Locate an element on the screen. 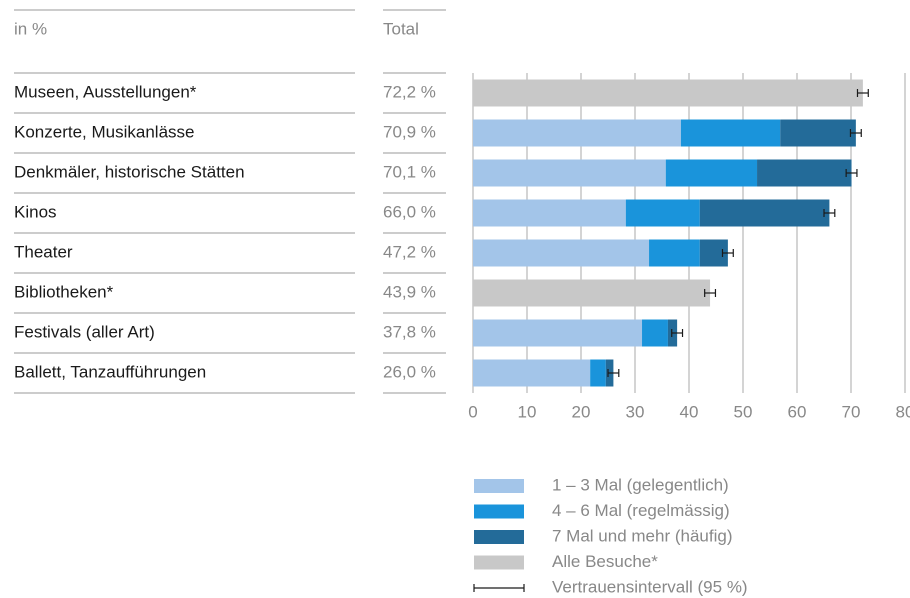  x-tick-label: 10 is located at coordinates (527, 411).